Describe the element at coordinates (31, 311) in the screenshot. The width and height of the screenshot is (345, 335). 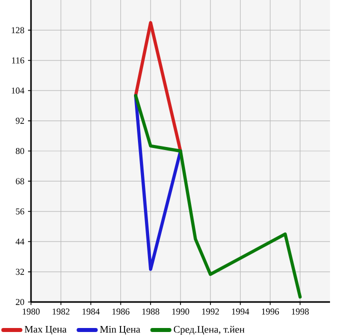
I see `x-tick-label: 1980` at that location.